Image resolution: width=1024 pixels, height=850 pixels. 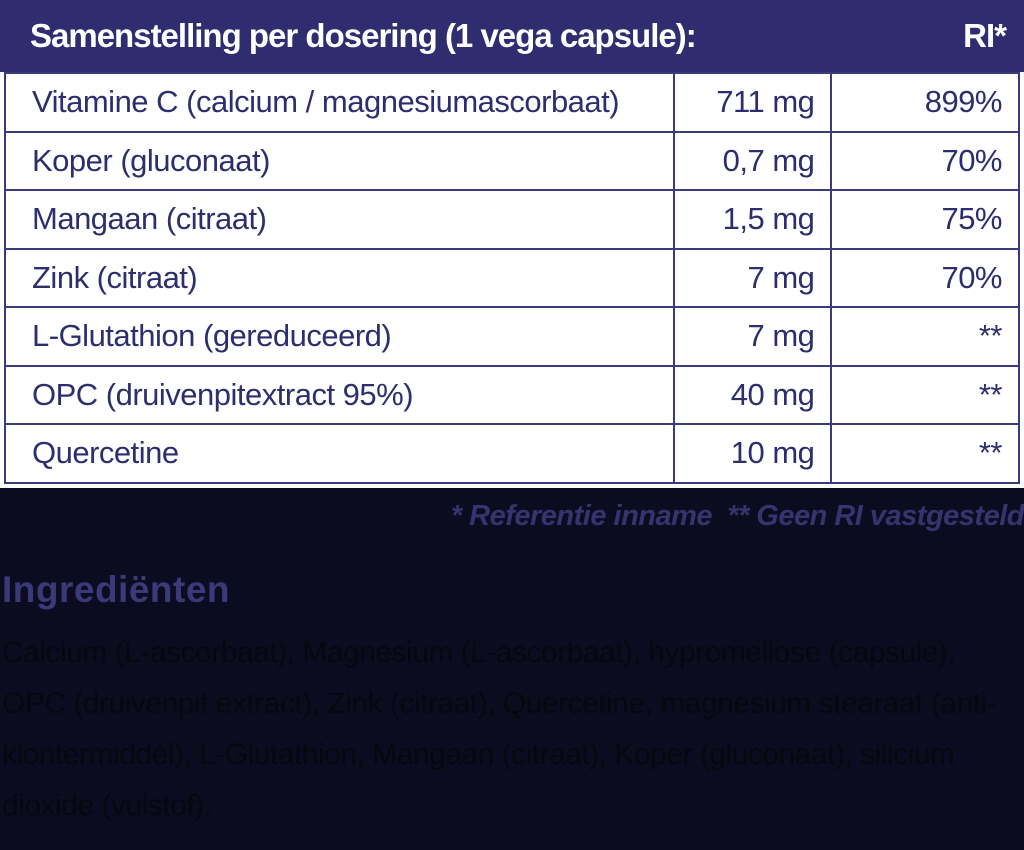 I want to click on nutrient-ri: 75%, so click(x=925, y=220).